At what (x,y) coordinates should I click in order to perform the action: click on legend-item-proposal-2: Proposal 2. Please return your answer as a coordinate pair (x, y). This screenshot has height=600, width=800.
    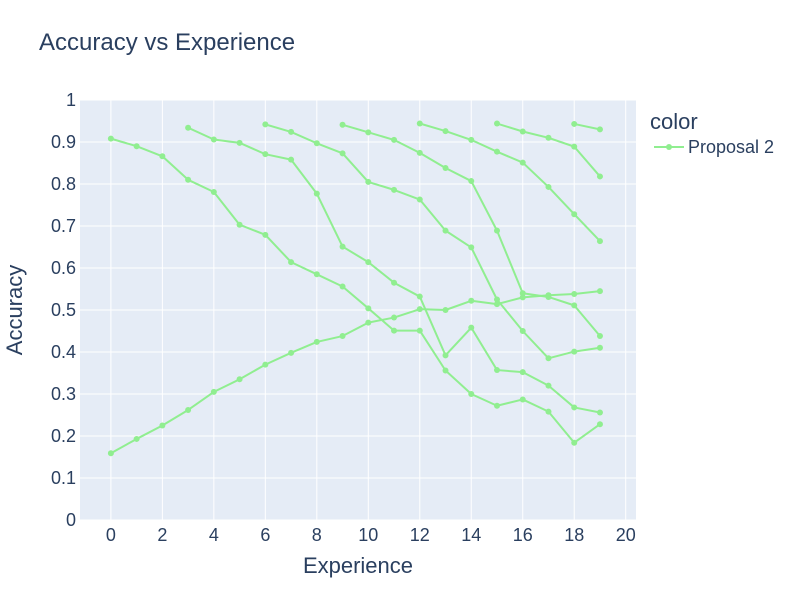
    Looking at the image, I should click on (731, 147).